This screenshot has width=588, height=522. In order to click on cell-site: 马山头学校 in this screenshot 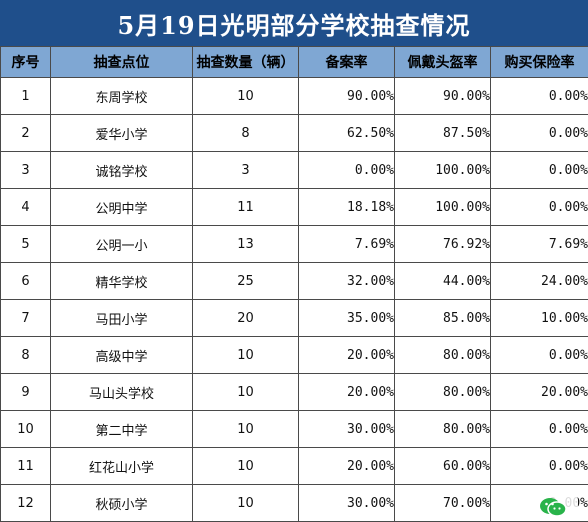, I will do `click(122, 392)`.